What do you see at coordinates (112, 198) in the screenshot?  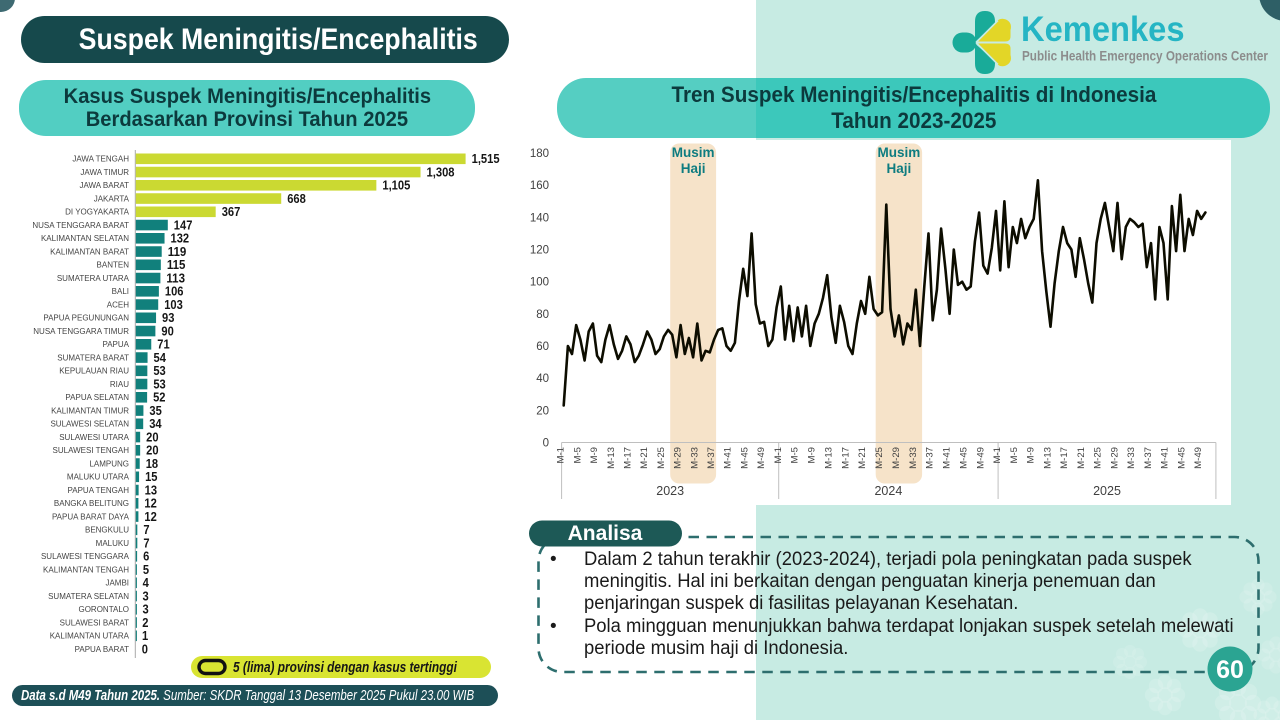 I see `svg-text: JAKARTA` at bounding box center [112, 198].